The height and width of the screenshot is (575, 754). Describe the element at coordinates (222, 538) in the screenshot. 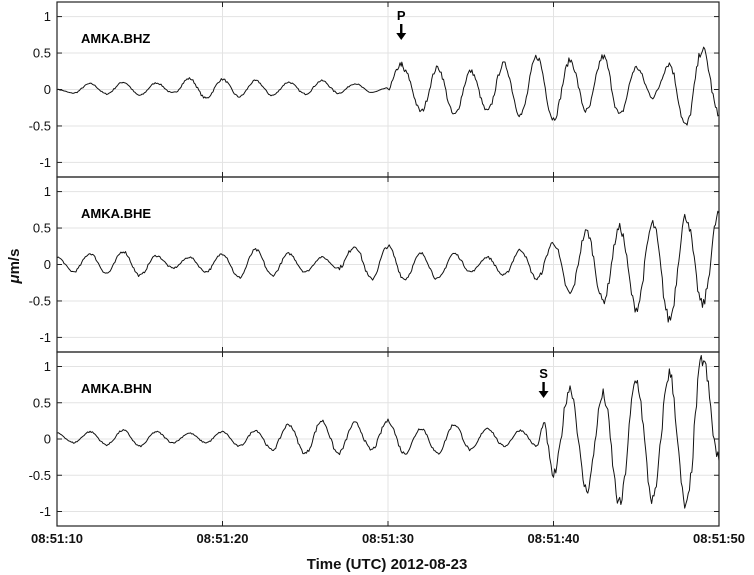

I see `x-tick-label: 08:51:20` at that location.